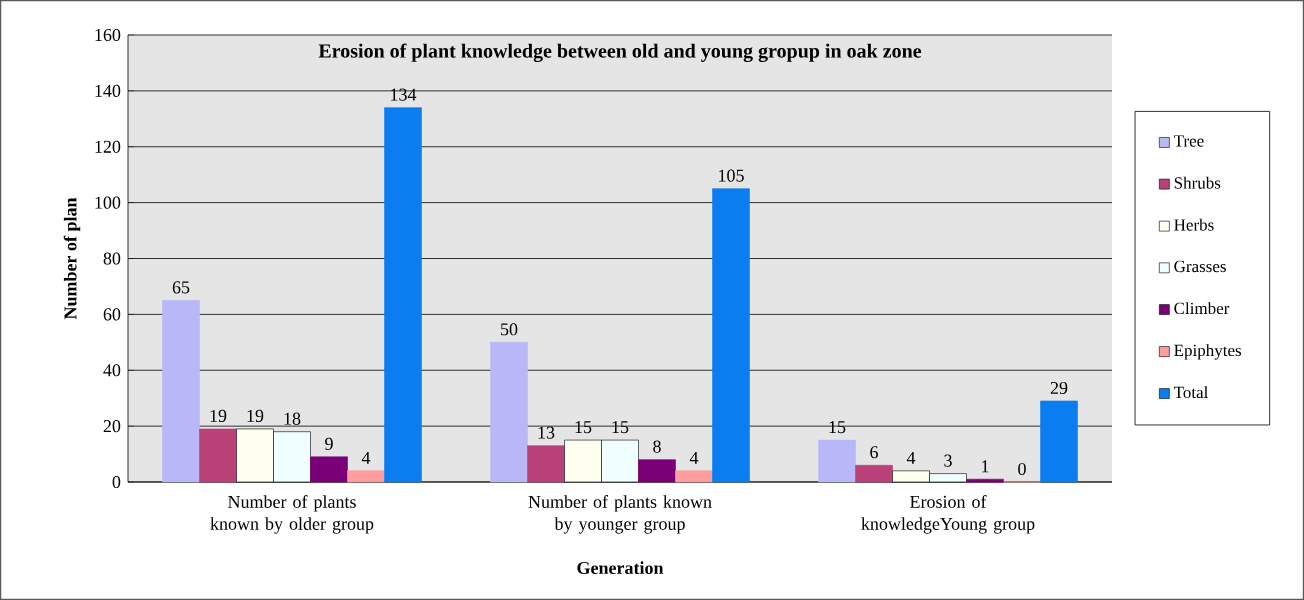  I want to click on data-label: 134, so click(404, 94).